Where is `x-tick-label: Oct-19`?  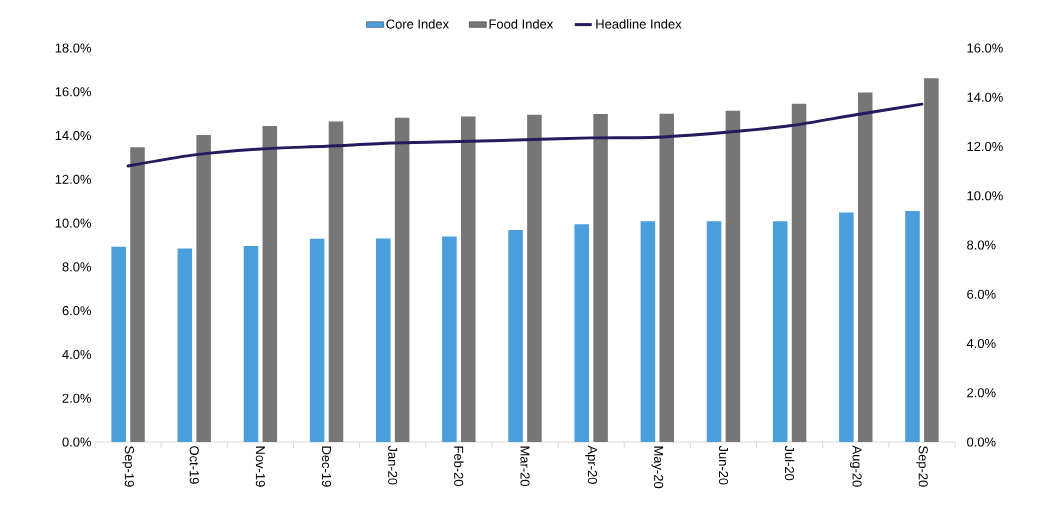
x-tick-label: Oct-19 is located at coordinates (194, 465).